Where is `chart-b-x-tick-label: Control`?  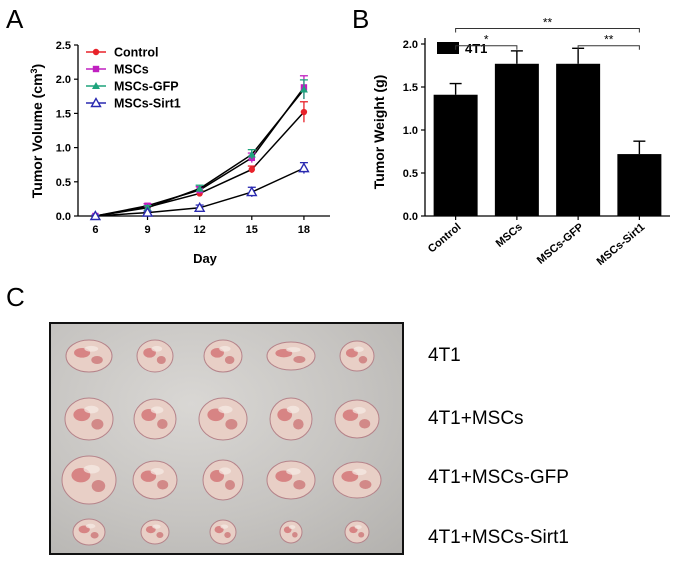
chart-b-x-tick-label: Control is located at coordinates (445, 238).